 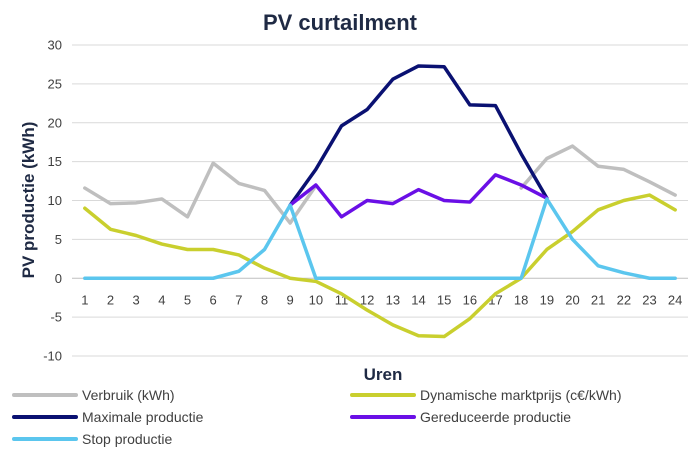 What do you see at coordinates (520, 395) in the screenshot?
I see `legend-label: Dynamische marktprijs (c€/kWh)` at bounding box center [520, 395].